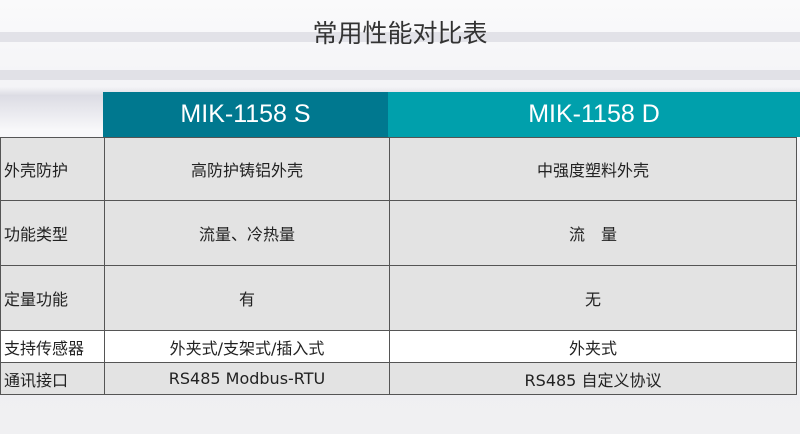 The width and height of the screenshot is (800, 434). I want to click on cell-d: 外夹式, so click(593, 346).